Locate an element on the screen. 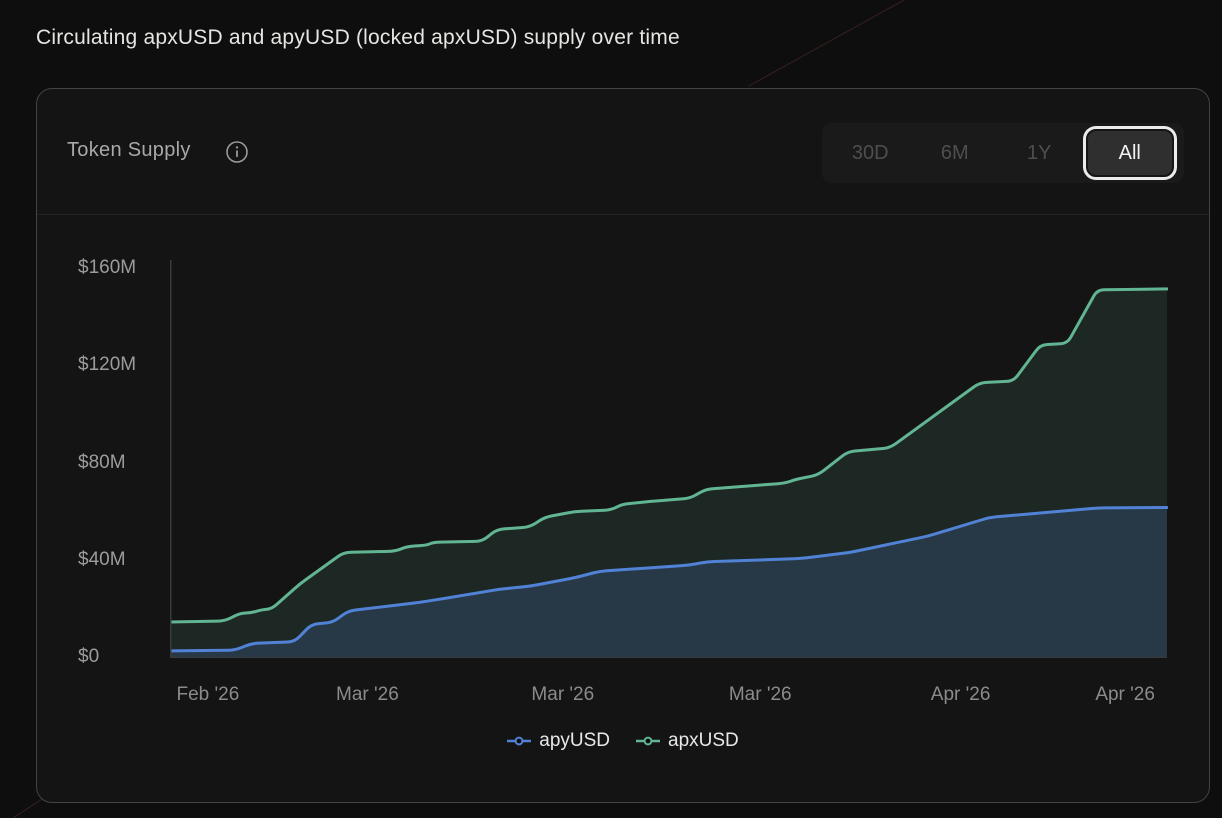  chart-legend: apyUSD apxUSD is located at coordinates (623, 741).